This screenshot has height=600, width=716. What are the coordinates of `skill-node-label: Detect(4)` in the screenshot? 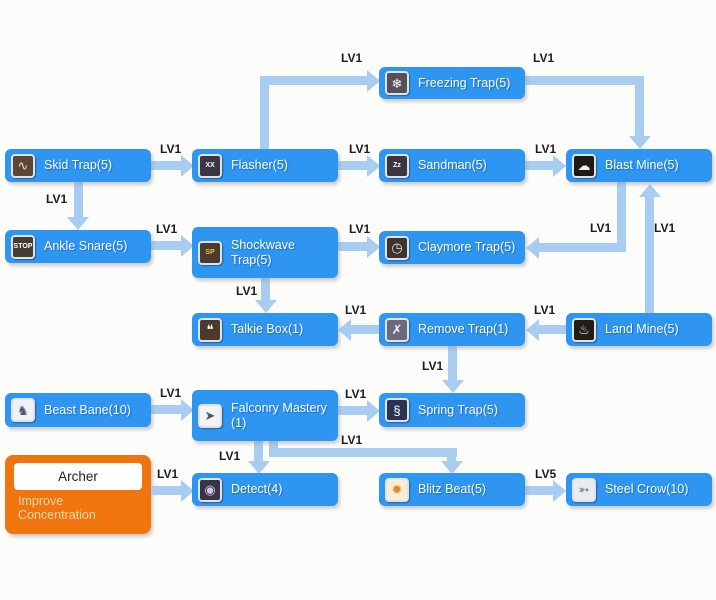 It's located at (257, 489).